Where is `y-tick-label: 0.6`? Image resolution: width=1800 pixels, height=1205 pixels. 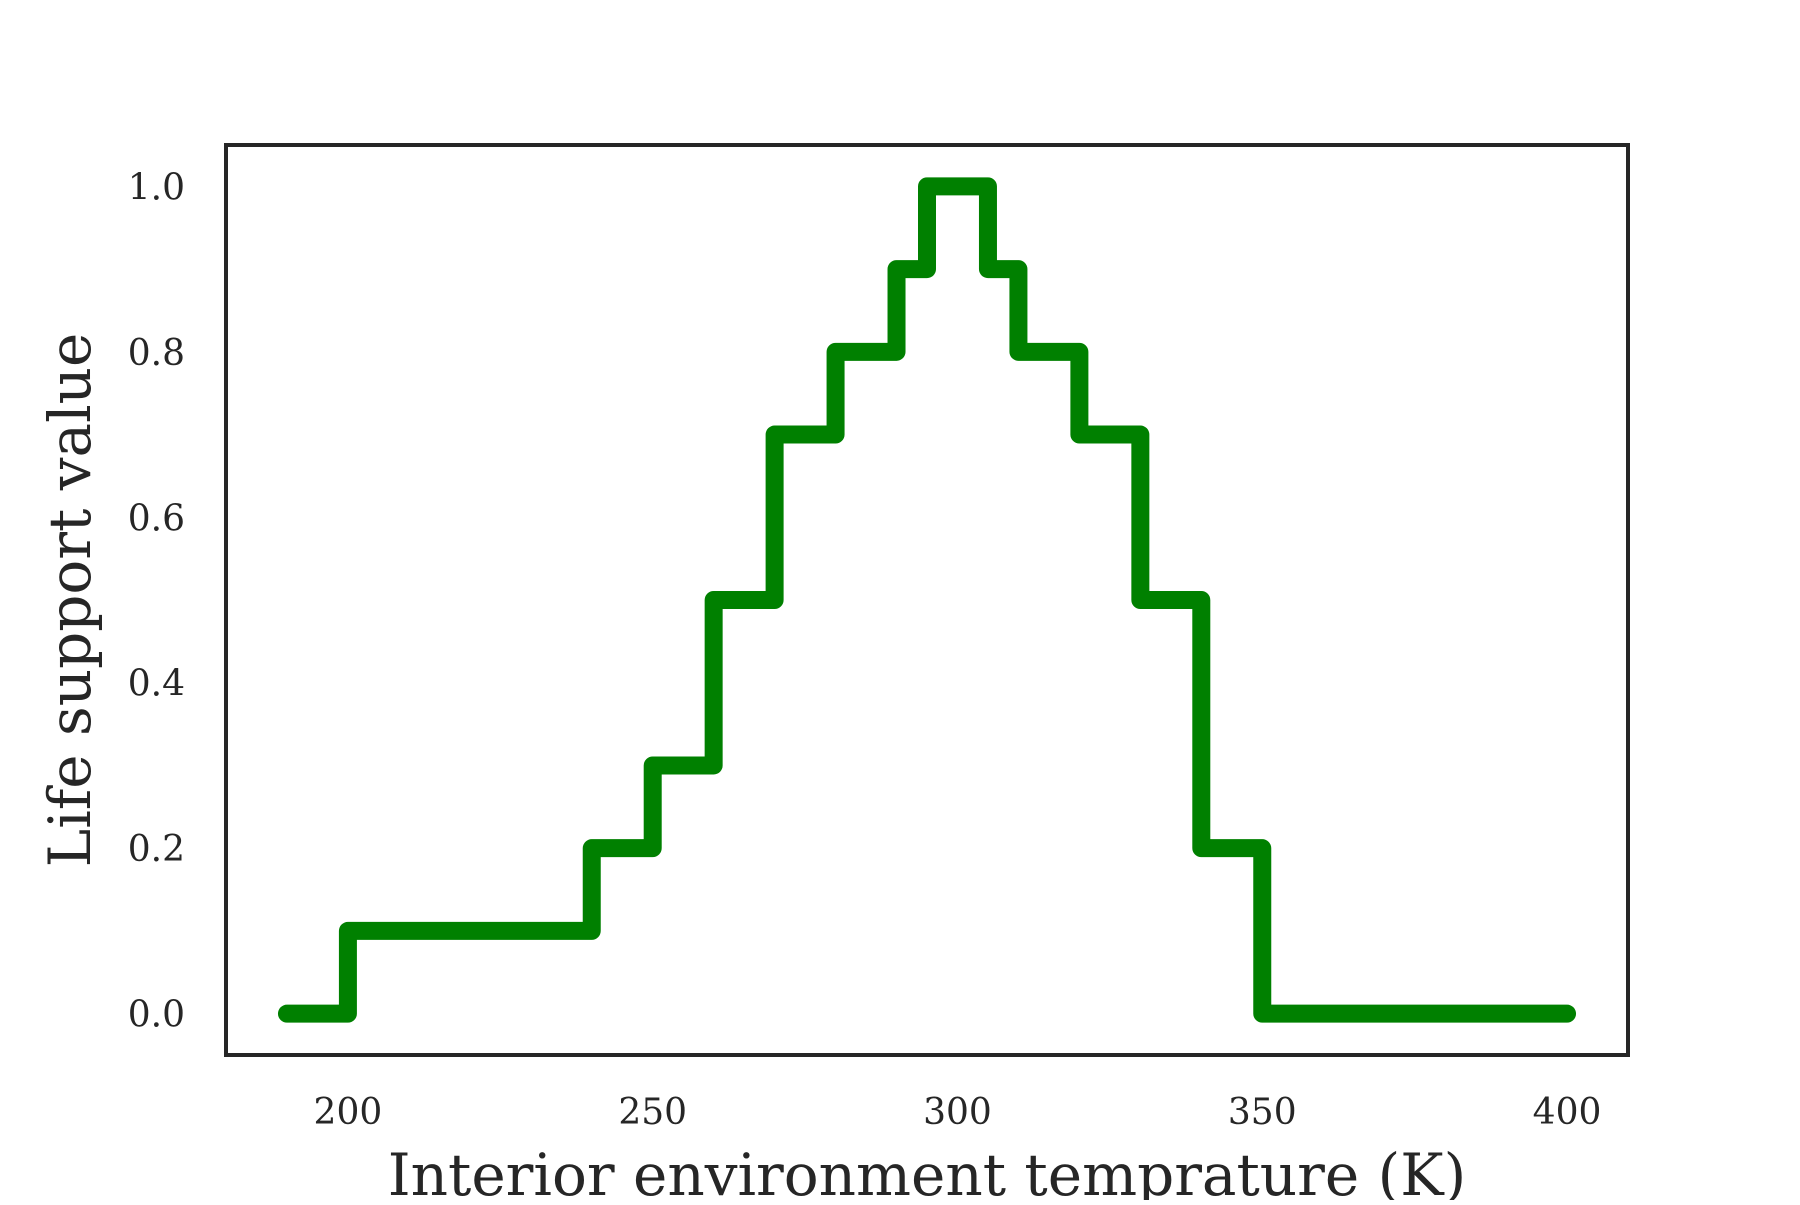
y-tick-label: 0.6 is located at coordinates (156, 518).